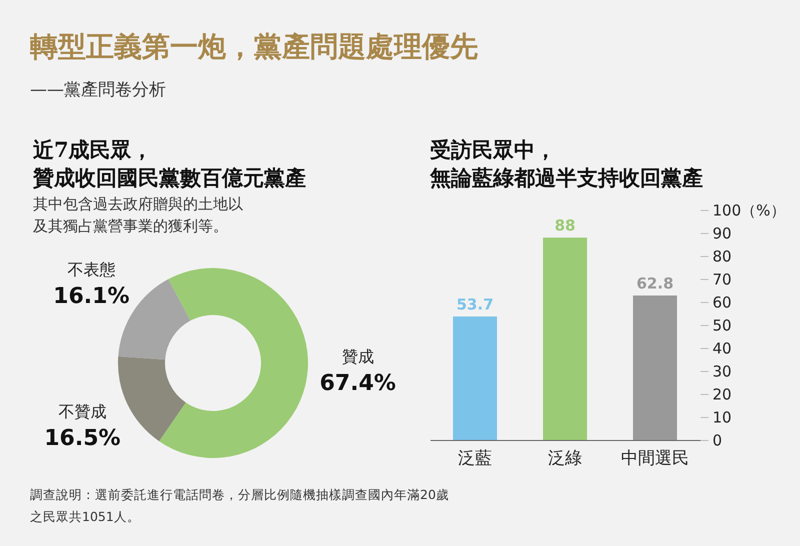  I want to click on y-tick-label: 70, so click(722, 279).